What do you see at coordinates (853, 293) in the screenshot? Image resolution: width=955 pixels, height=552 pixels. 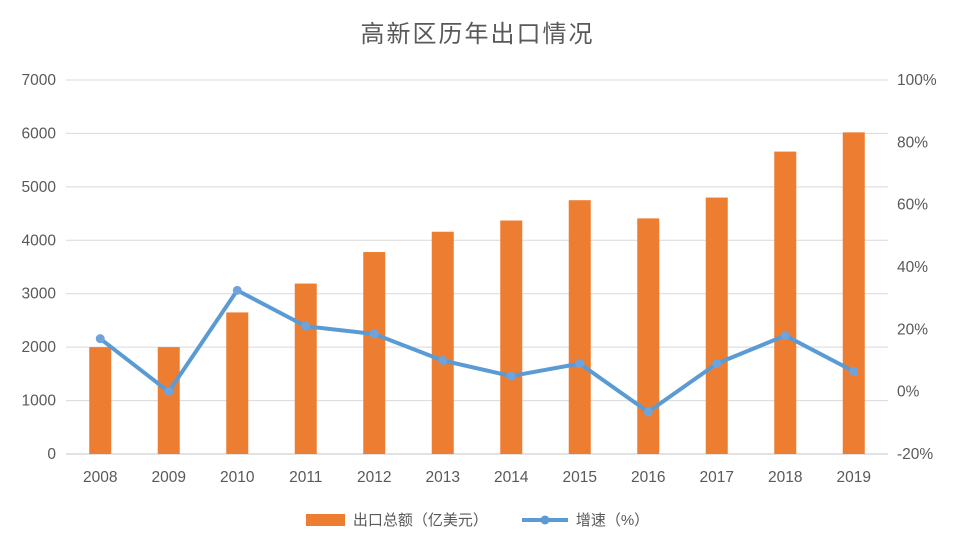 I see `bar-2019` at bounding box center [853, 293].